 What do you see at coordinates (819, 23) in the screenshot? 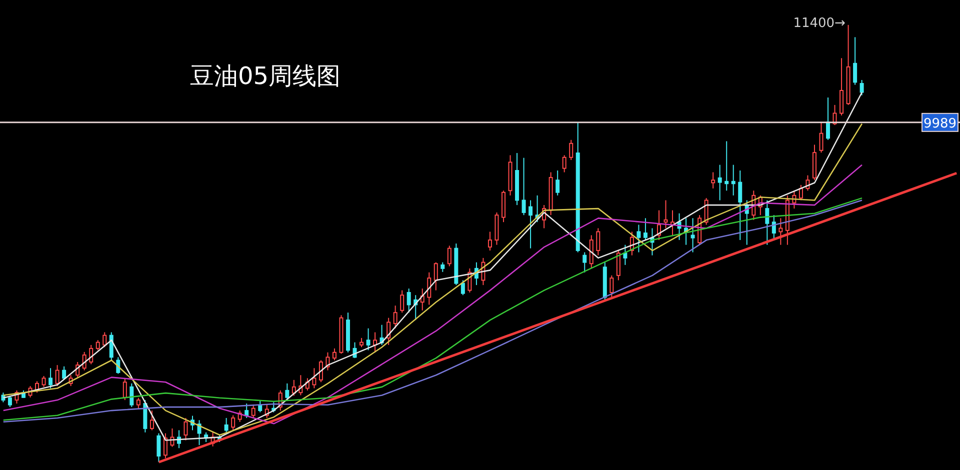
I see `annotation: 11400→` at bounding box center [819, 23].